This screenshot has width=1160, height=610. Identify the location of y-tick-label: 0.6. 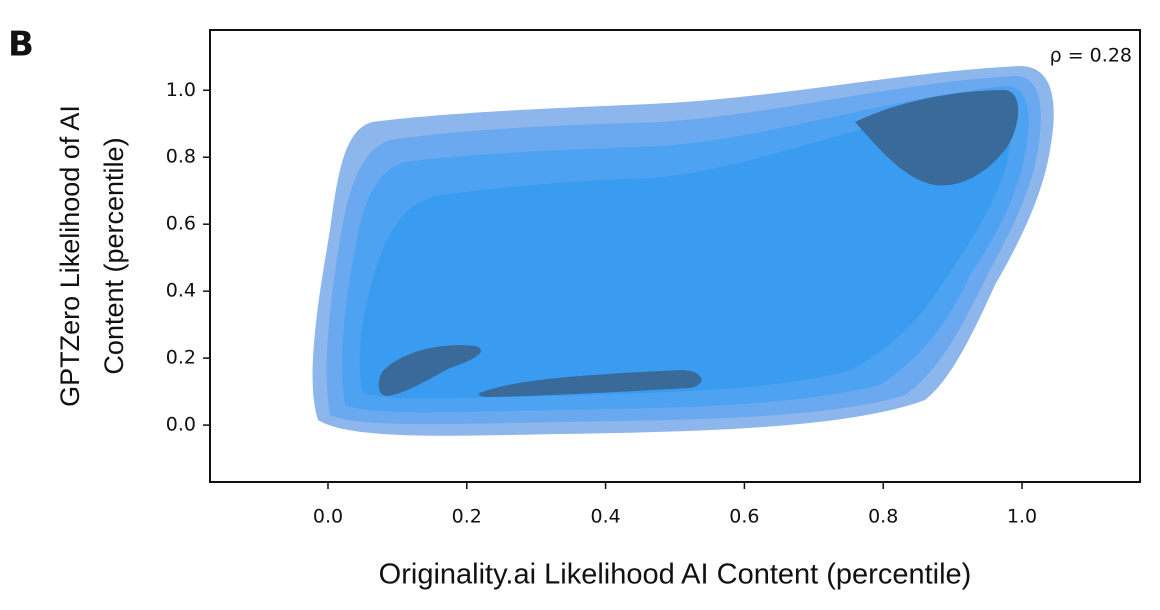
(181, 224).